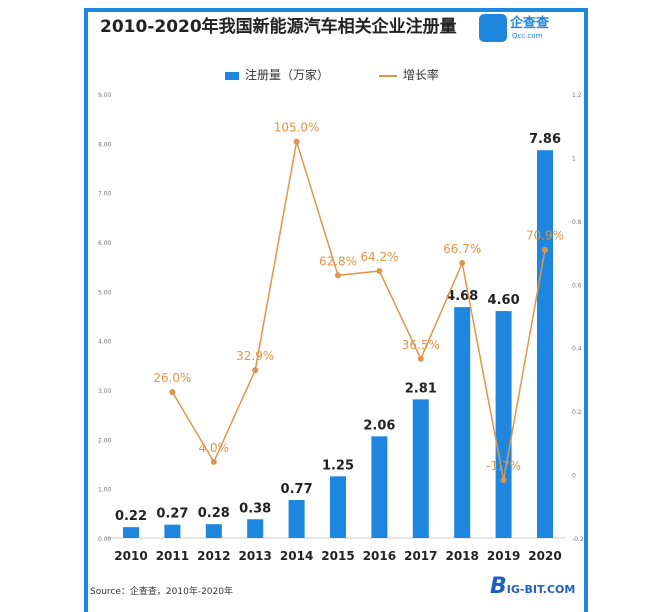  Describe the element at coordinates (105, 539) in the screenshot. I see `left-tick-label: 0.00` at that location.